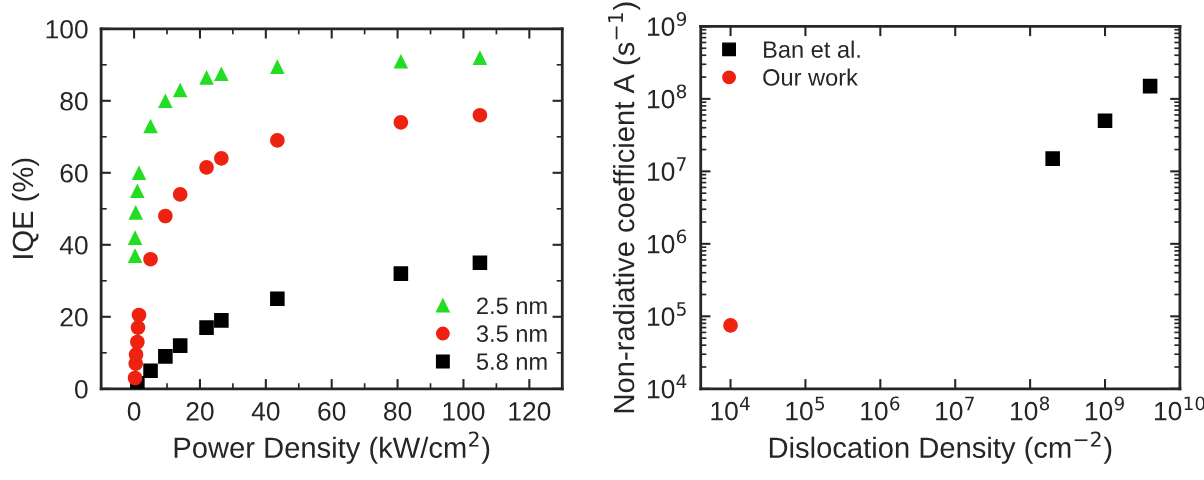  What do you see at coordinates (667, 314) in the screenshot?
I see `y-tick-label: 10$^{5}$` at bounding box center [667, 314].